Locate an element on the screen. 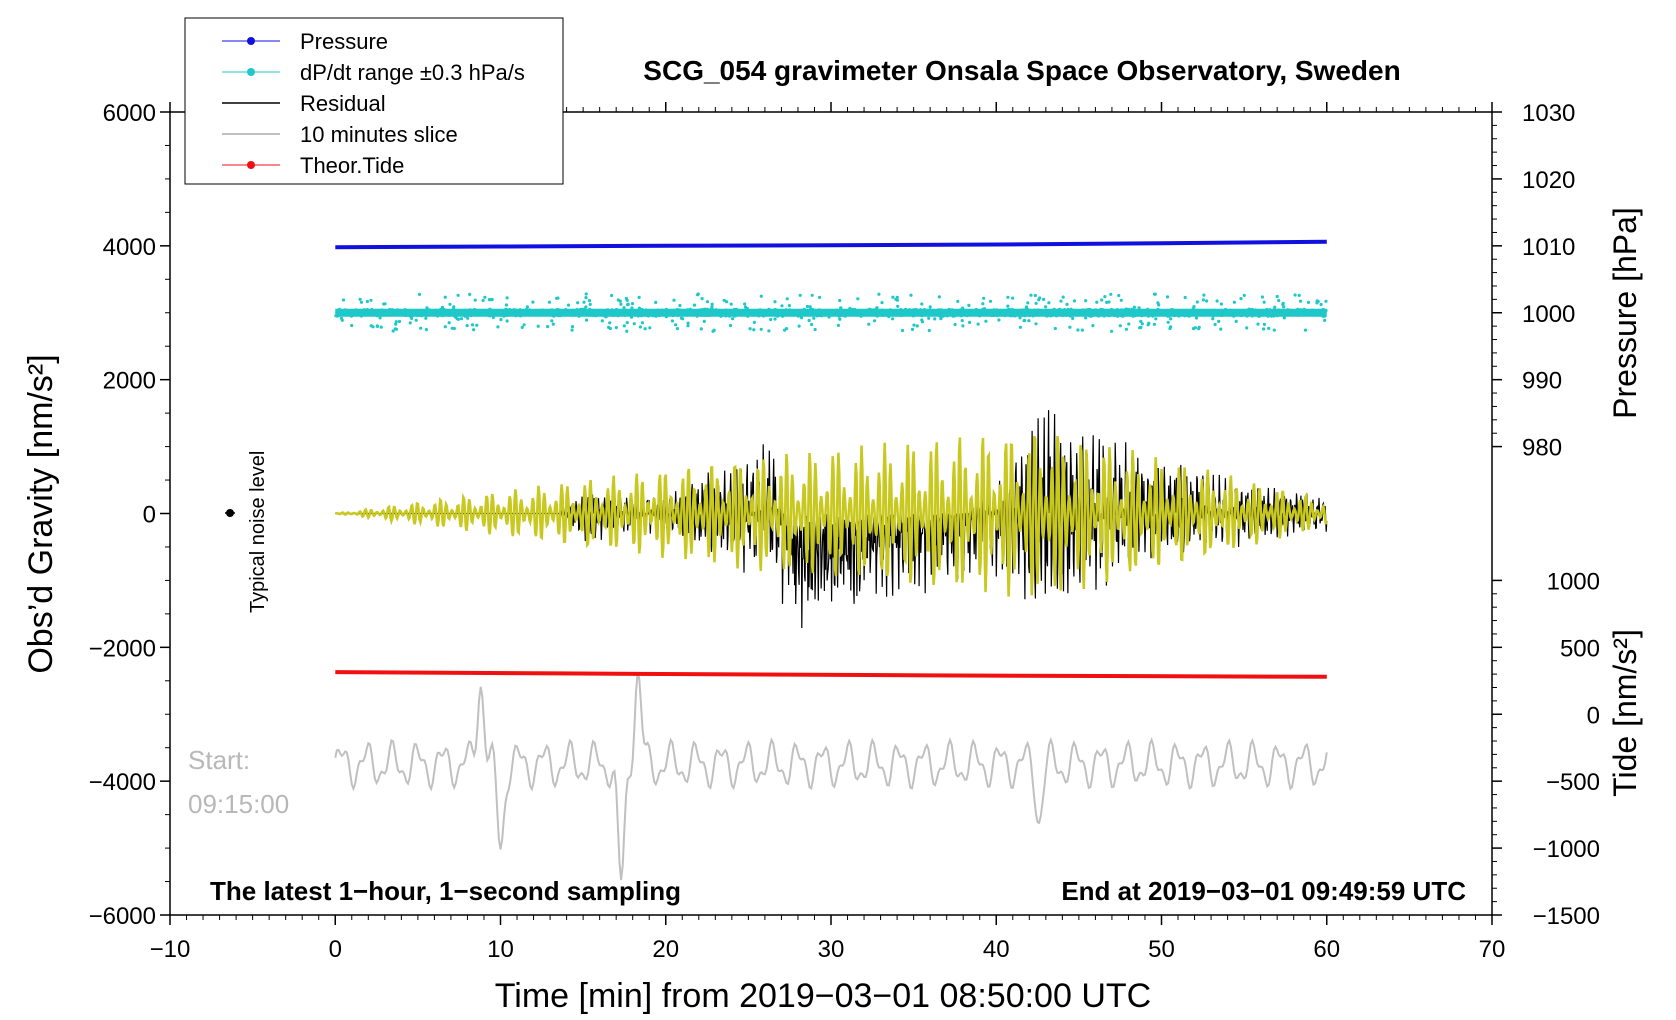 Image resolution: width=1676 pixels, height=1020 pixels. y-axis-ticks: −6000 −4000 −2000 0 2000 4000 6000 is located at coordinates (129, 515).